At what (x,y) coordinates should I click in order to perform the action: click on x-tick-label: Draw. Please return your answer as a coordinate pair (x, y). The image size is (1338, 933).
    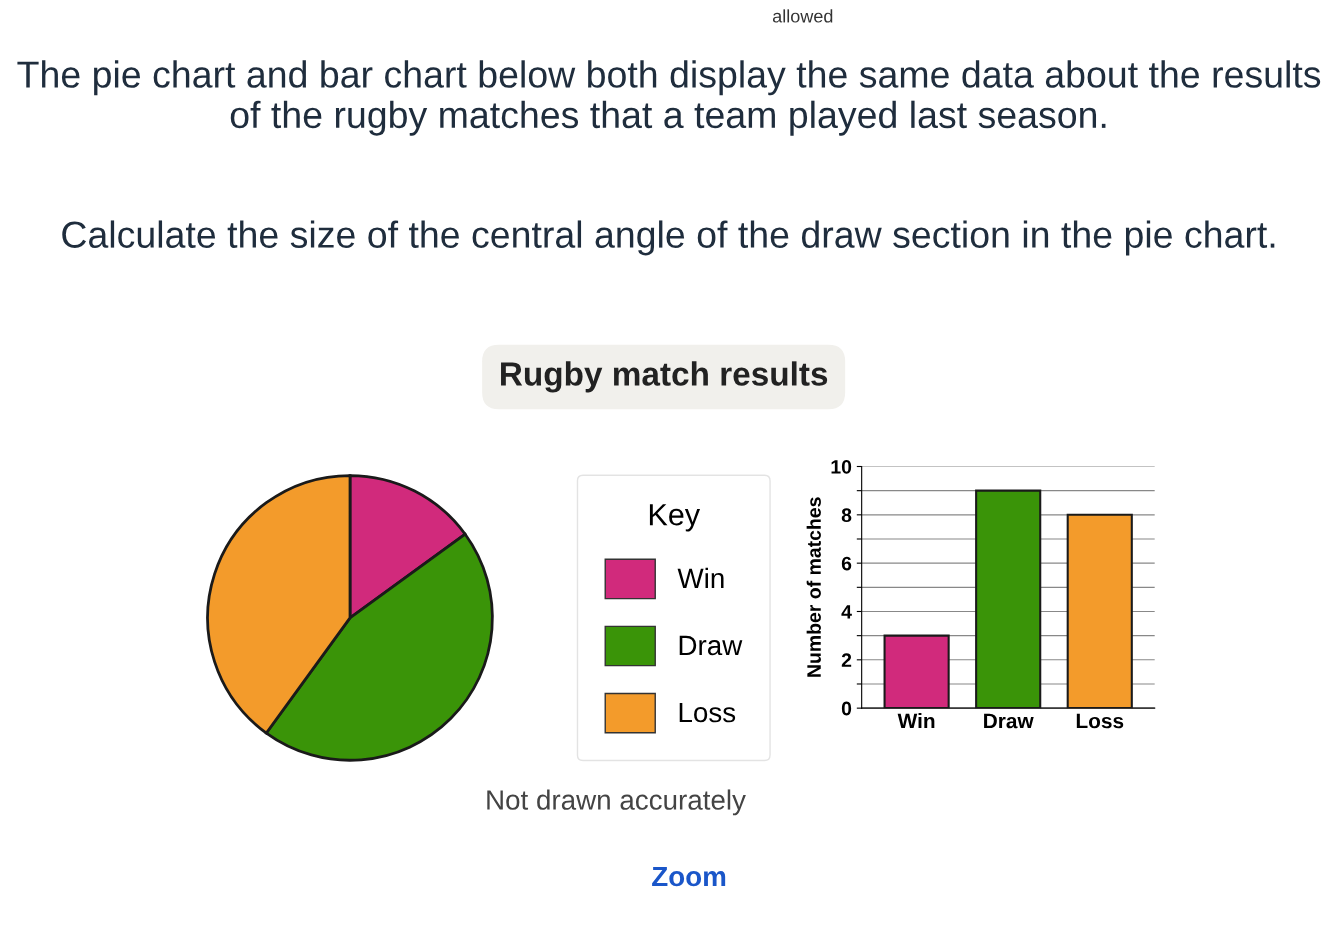
    Looking at the image, I should click on (1009, 721).